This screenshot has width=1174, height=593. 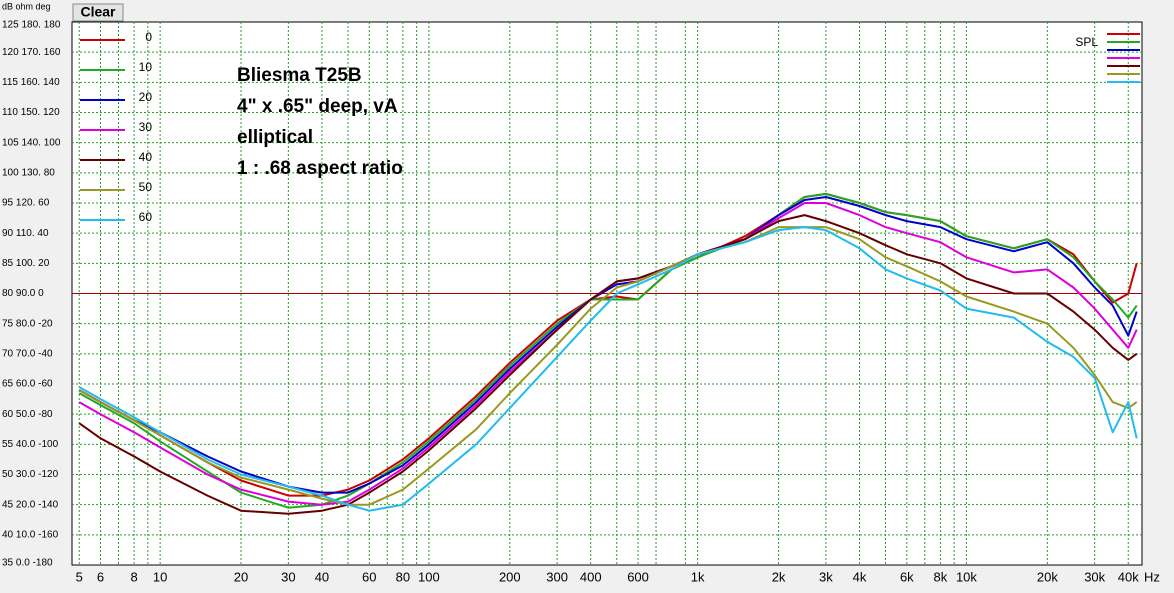 What do you see at coordinates (26, 203) in the screenshot?
I see `y-tick-label: 95 120. 60` at bounding box center [26, 203].